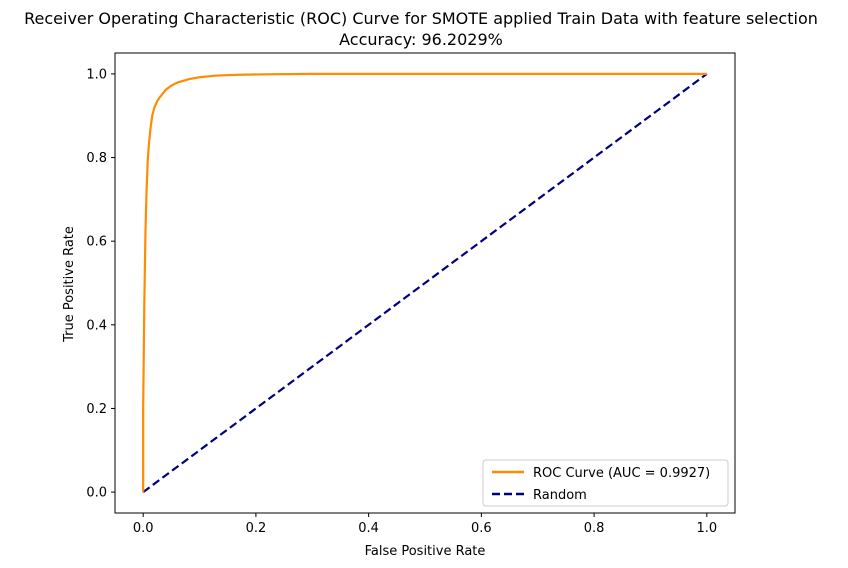 The width and height of the screenshot is (848, 568). I want to click on x-tick-label: 0.8, so click(594, 528).